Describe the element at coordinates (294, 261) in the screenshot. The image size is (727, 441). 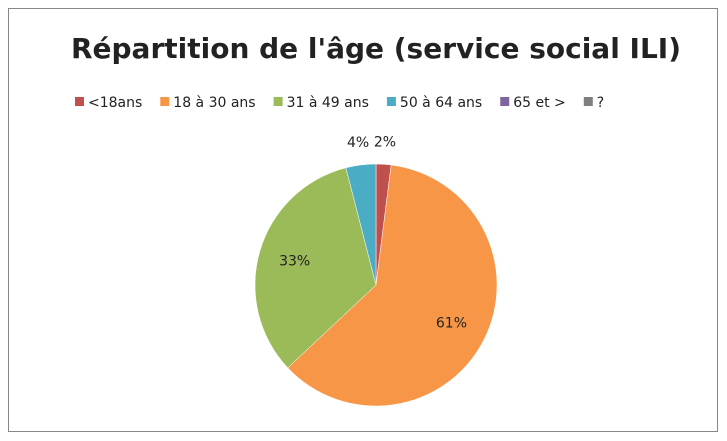
I see `value-label: 33%` at that location.